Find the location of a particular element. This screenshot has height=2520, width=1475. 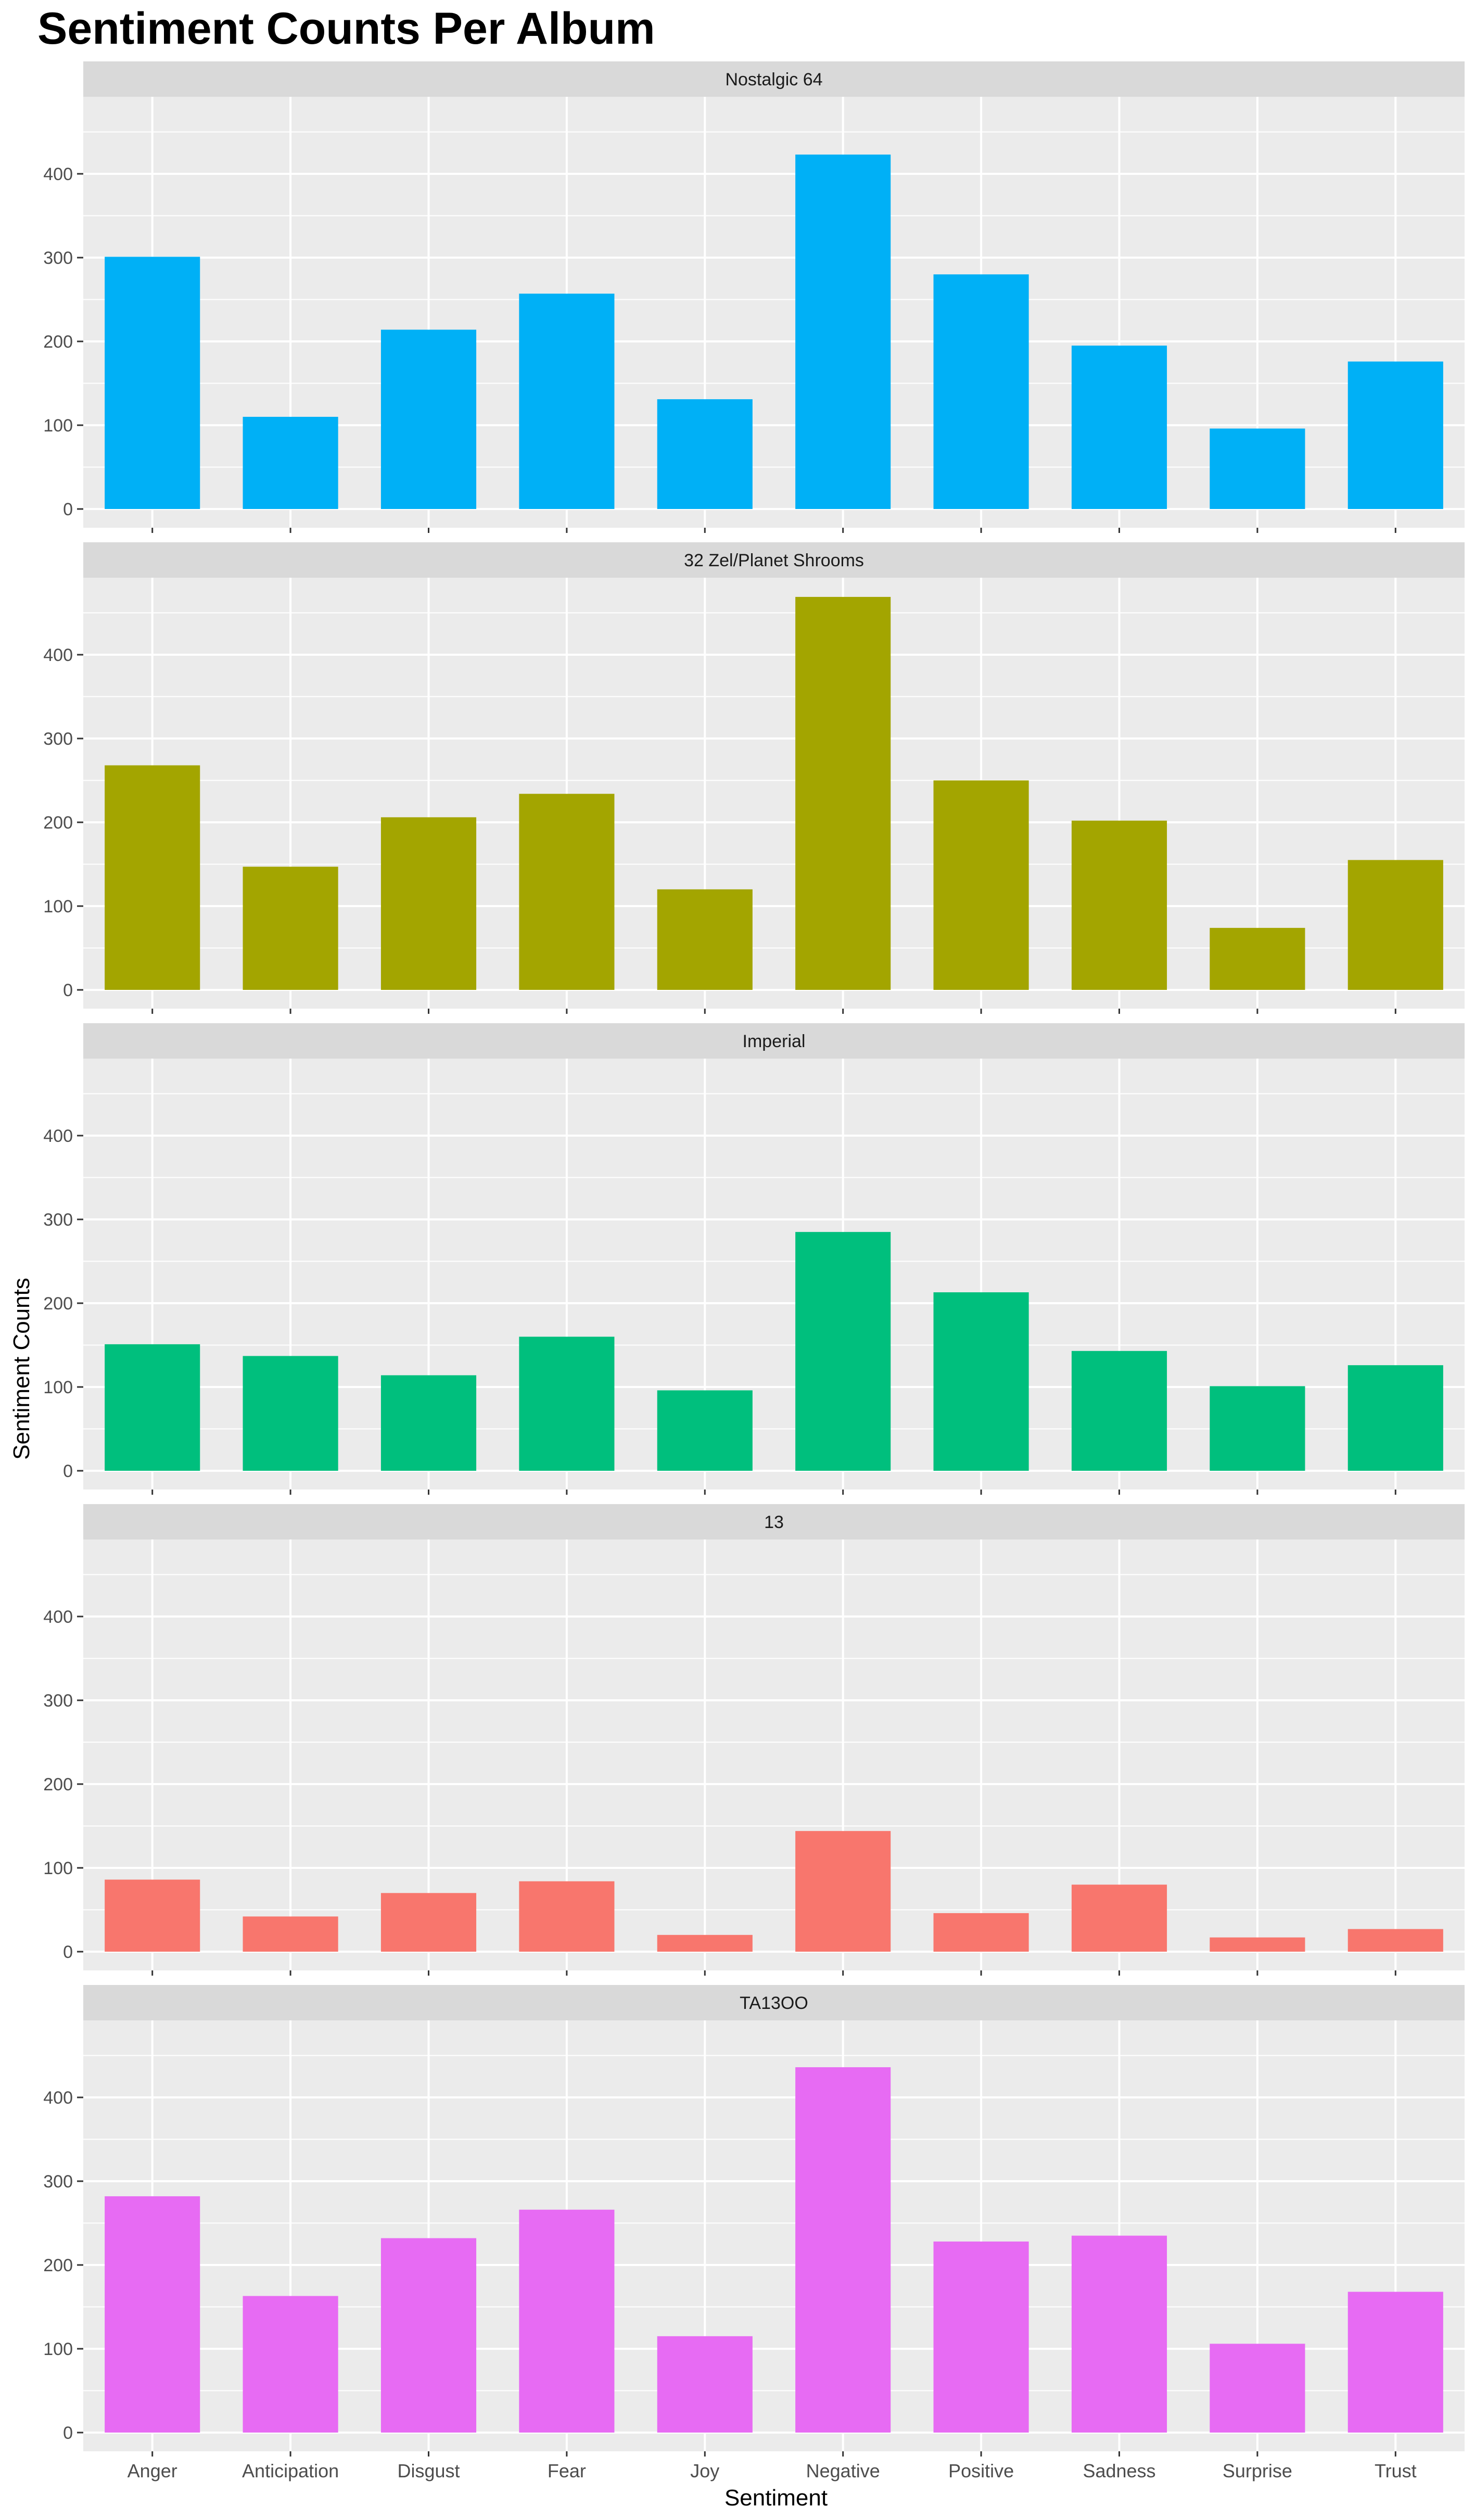

y-axis-label: Sentiment Counts is located at coordinates (21, 1369).